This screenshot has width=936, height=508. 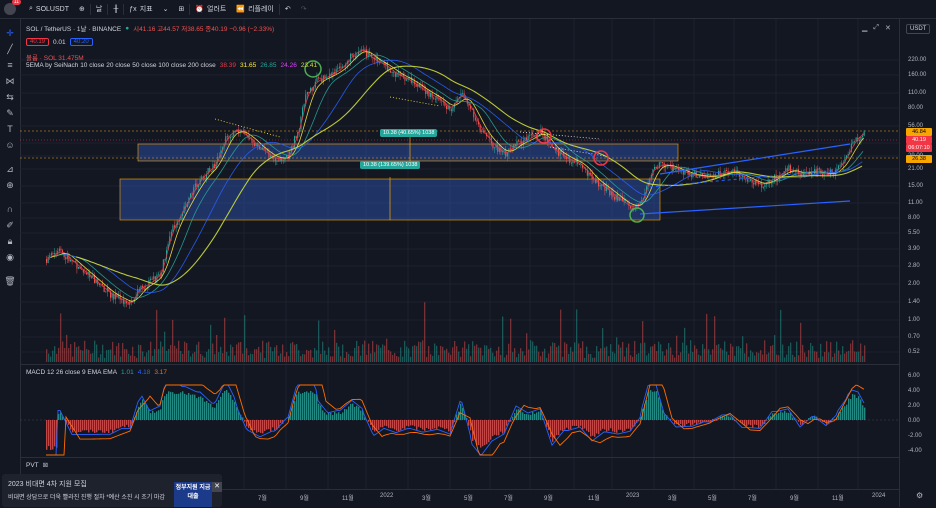 I want to click on interval-button: 날, so click(x=99, y=9).